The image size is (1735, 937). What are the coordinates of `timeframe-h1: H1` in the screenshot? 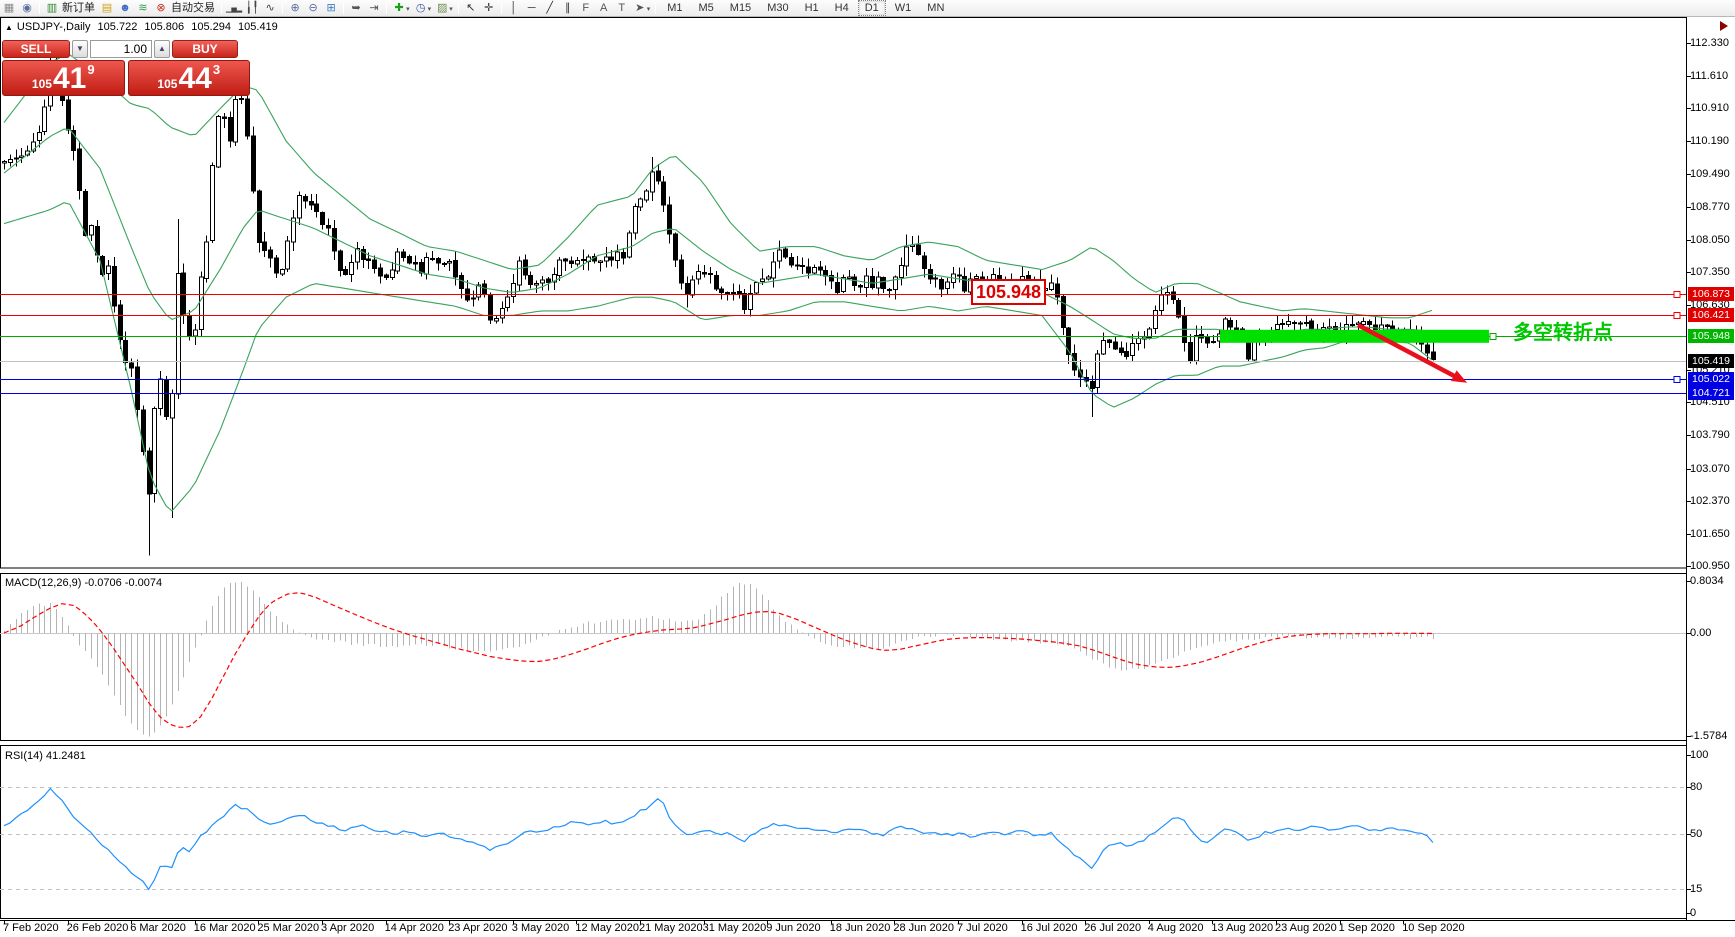 It's located at (811, 8).